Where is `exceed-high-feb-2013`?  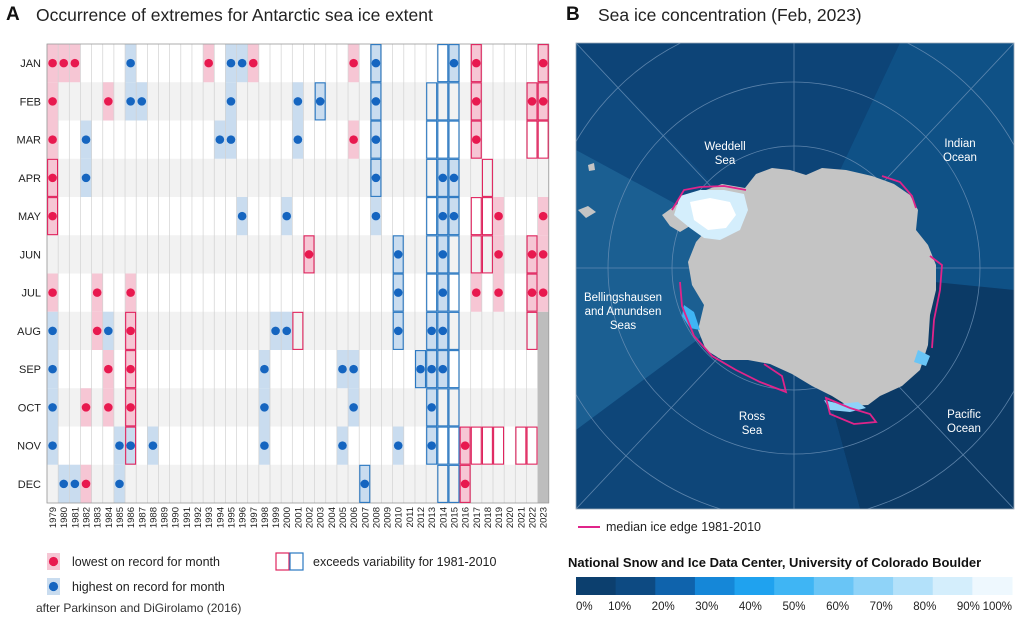 exceed-high-feb-2013 is located at coordinates (432, 101).